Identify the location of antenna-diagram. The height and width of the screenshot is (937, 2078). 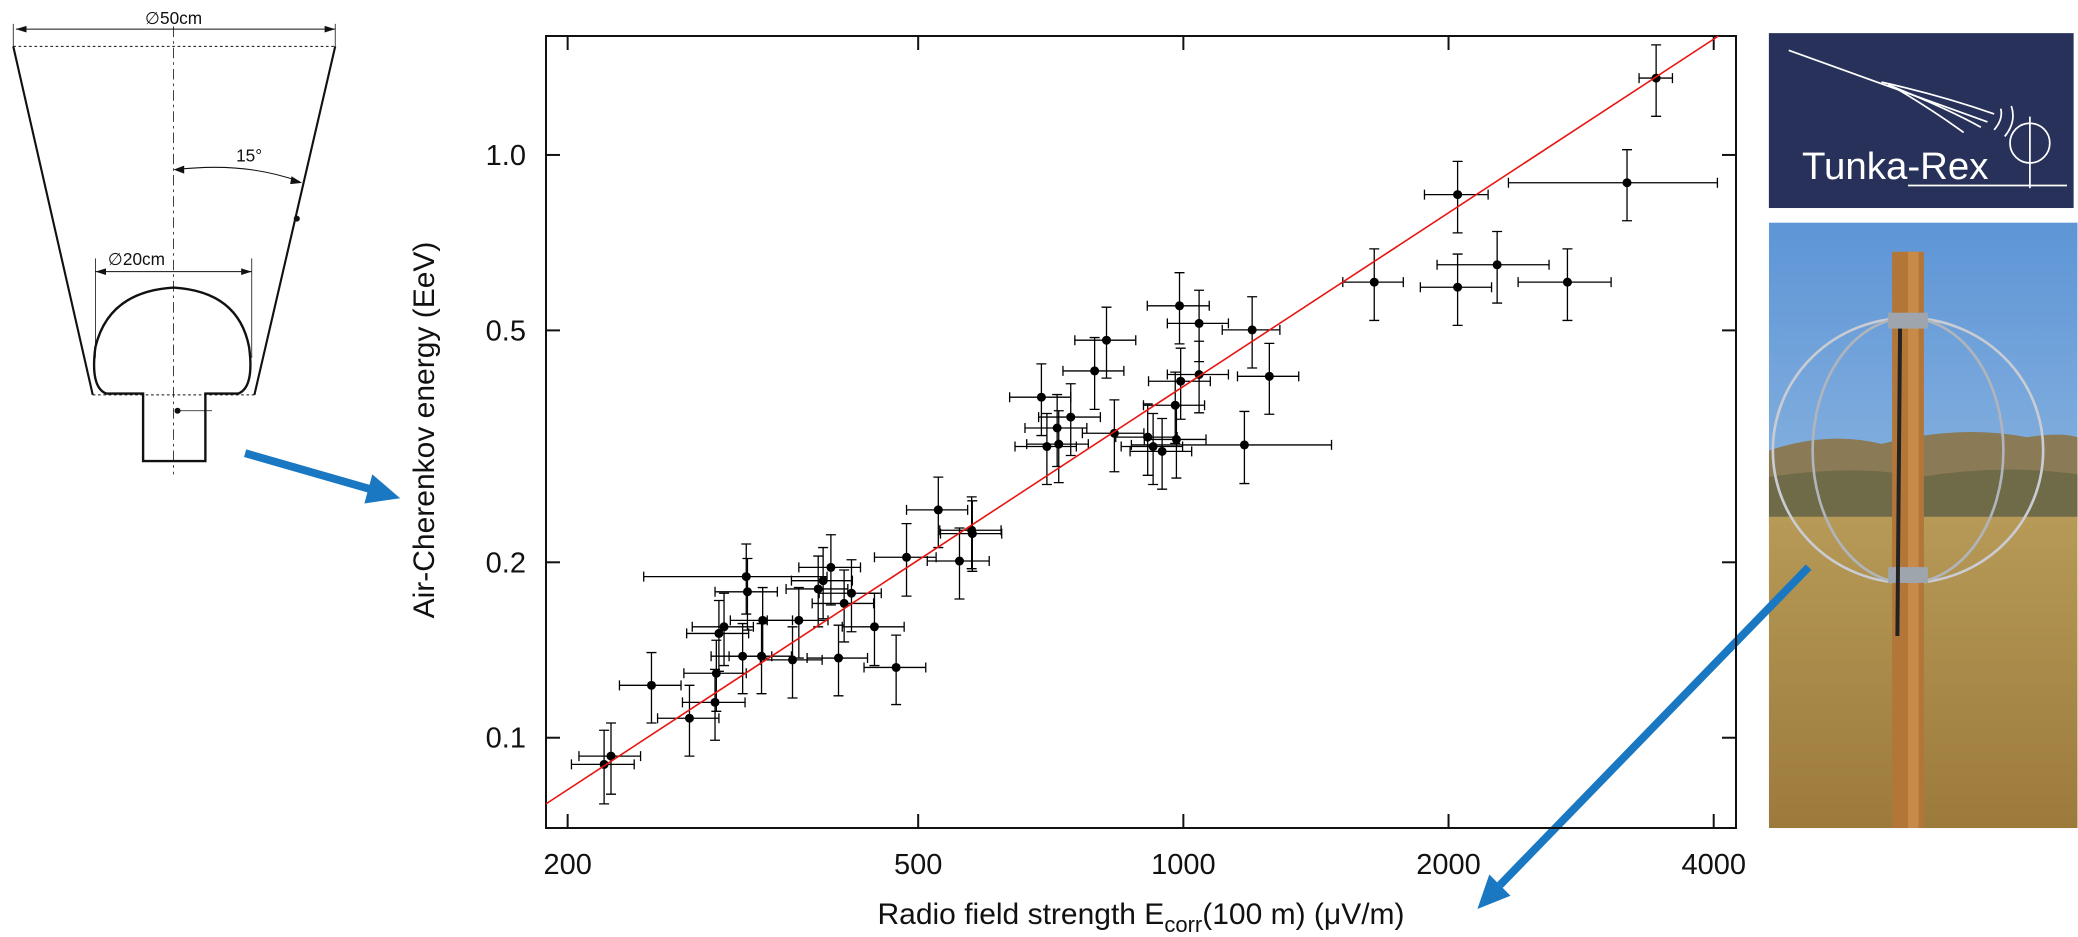
(174, 249).